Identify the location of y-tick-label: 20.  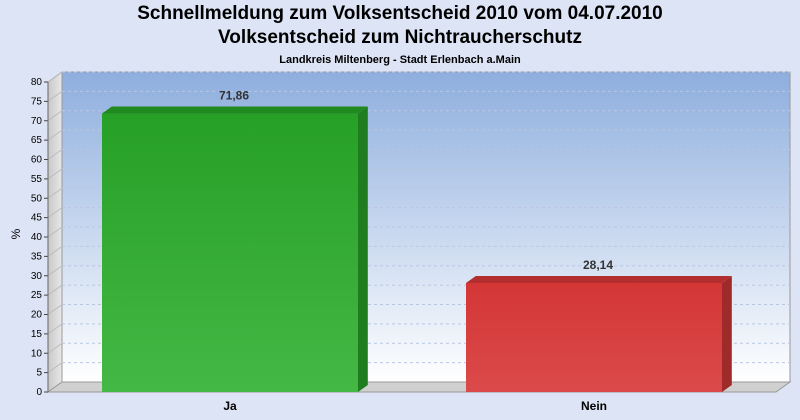
(37, 315).